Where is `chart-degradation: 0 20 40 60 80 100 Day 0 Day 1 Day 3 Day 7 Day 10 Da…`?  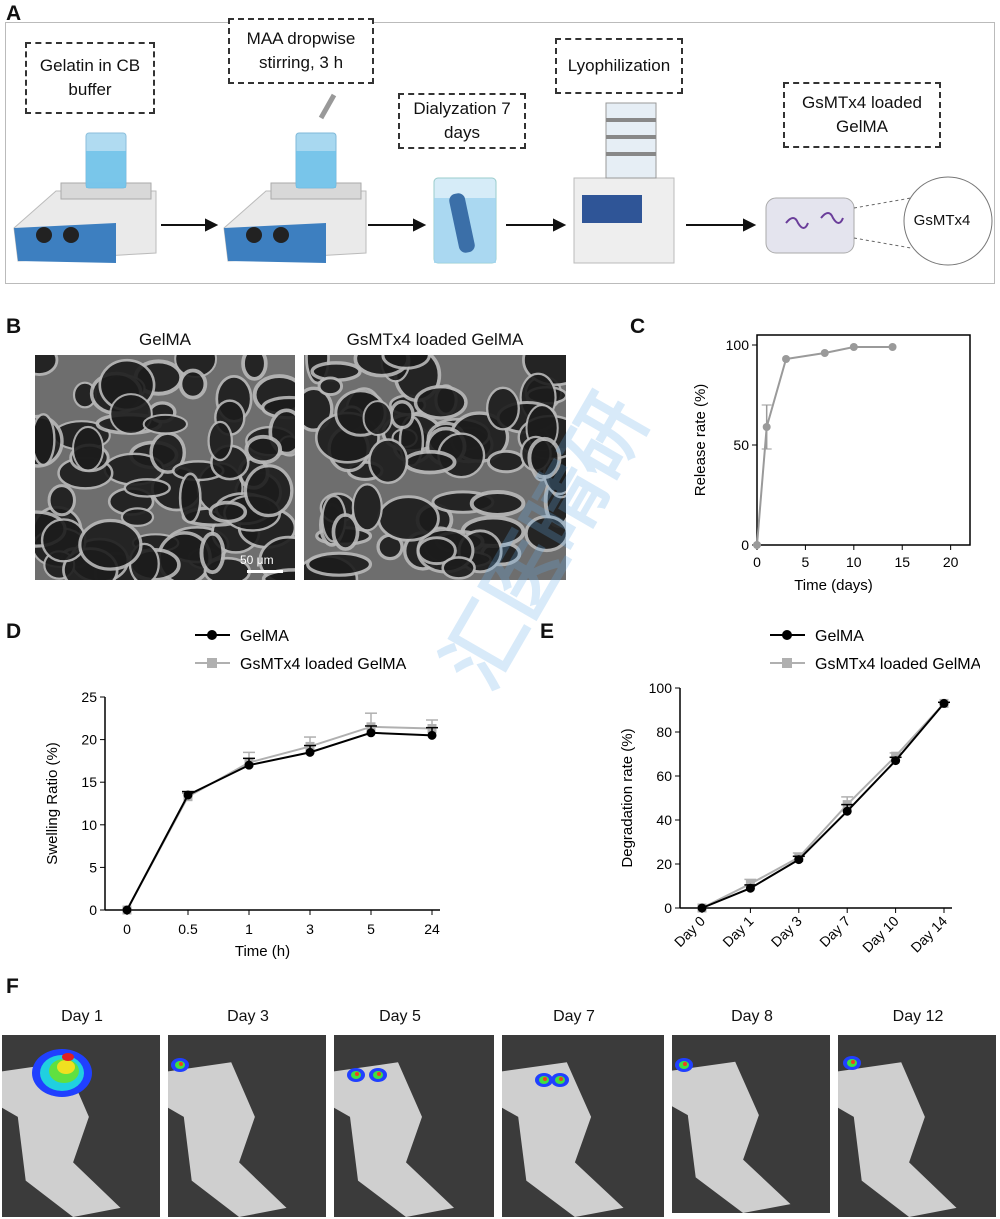
chart-degradation: 0 20 40 60 80 100 Day 0 Day 1 Day 3 Day 7 Day 10 Da… is located at coordinates (799, 792).